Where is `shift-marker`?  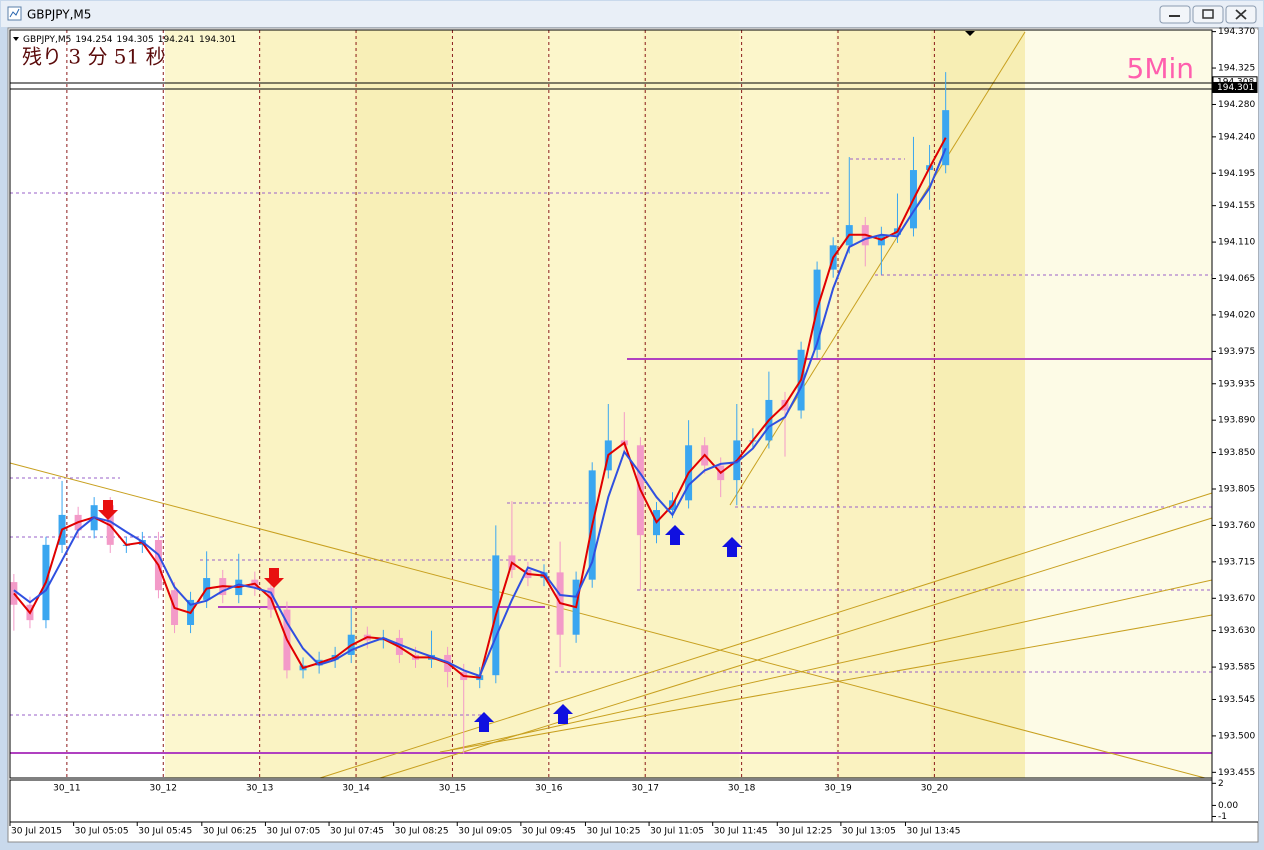
shift-marker is located at coordinates (970, 33).